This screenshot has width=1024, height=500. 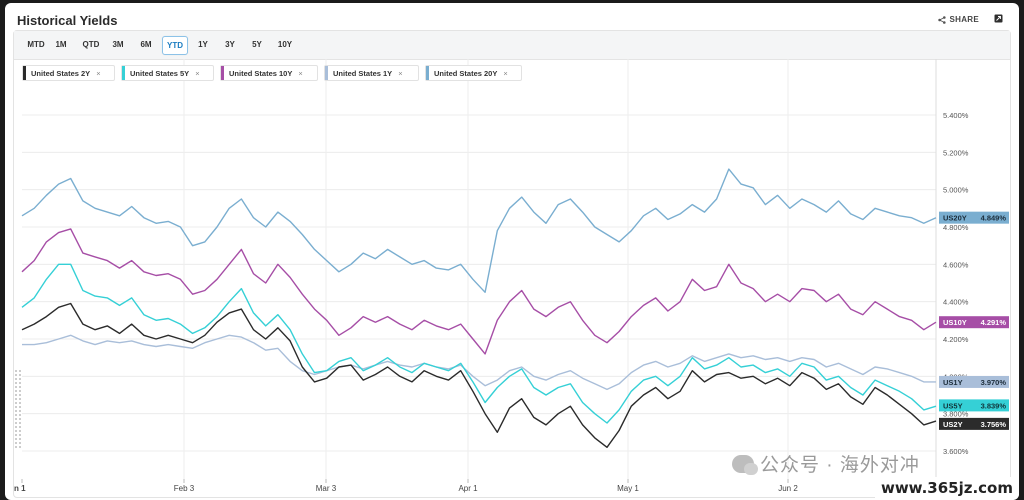 What do you see at coordinates (466, 73) in the screenshot?
I see `legend-label: United States 20Y` at bounding box center [466, 73].